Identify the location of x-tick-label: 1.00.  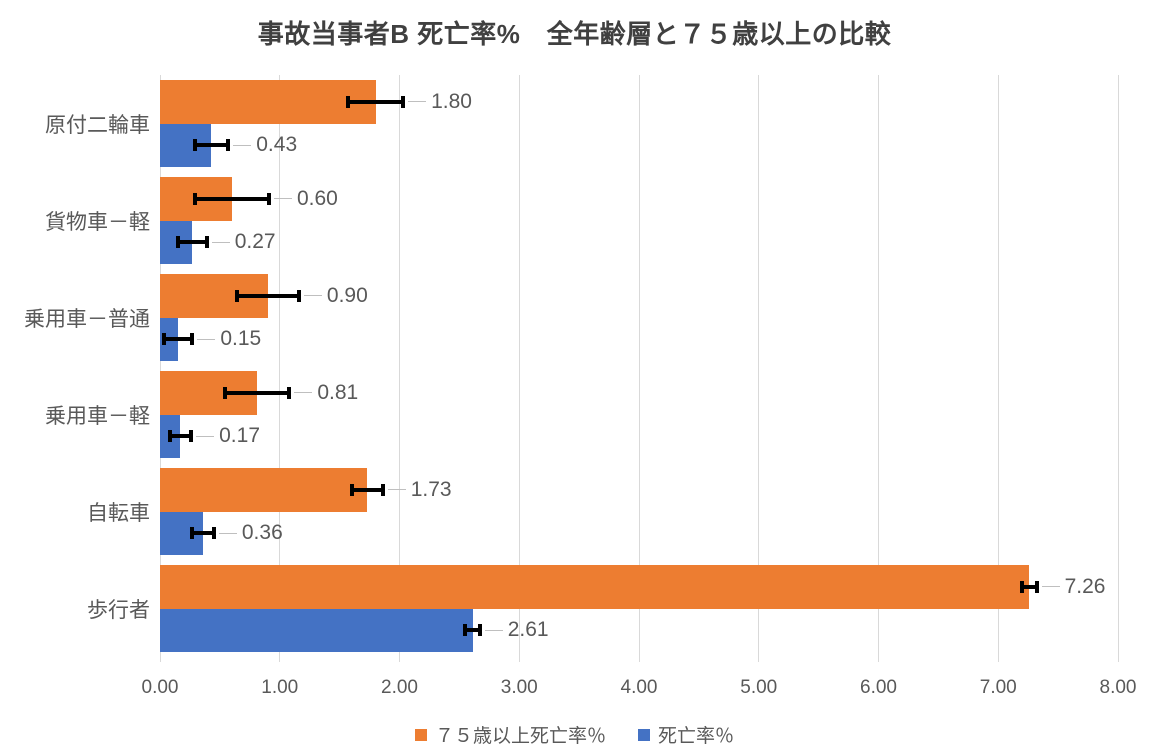
(280, 687).